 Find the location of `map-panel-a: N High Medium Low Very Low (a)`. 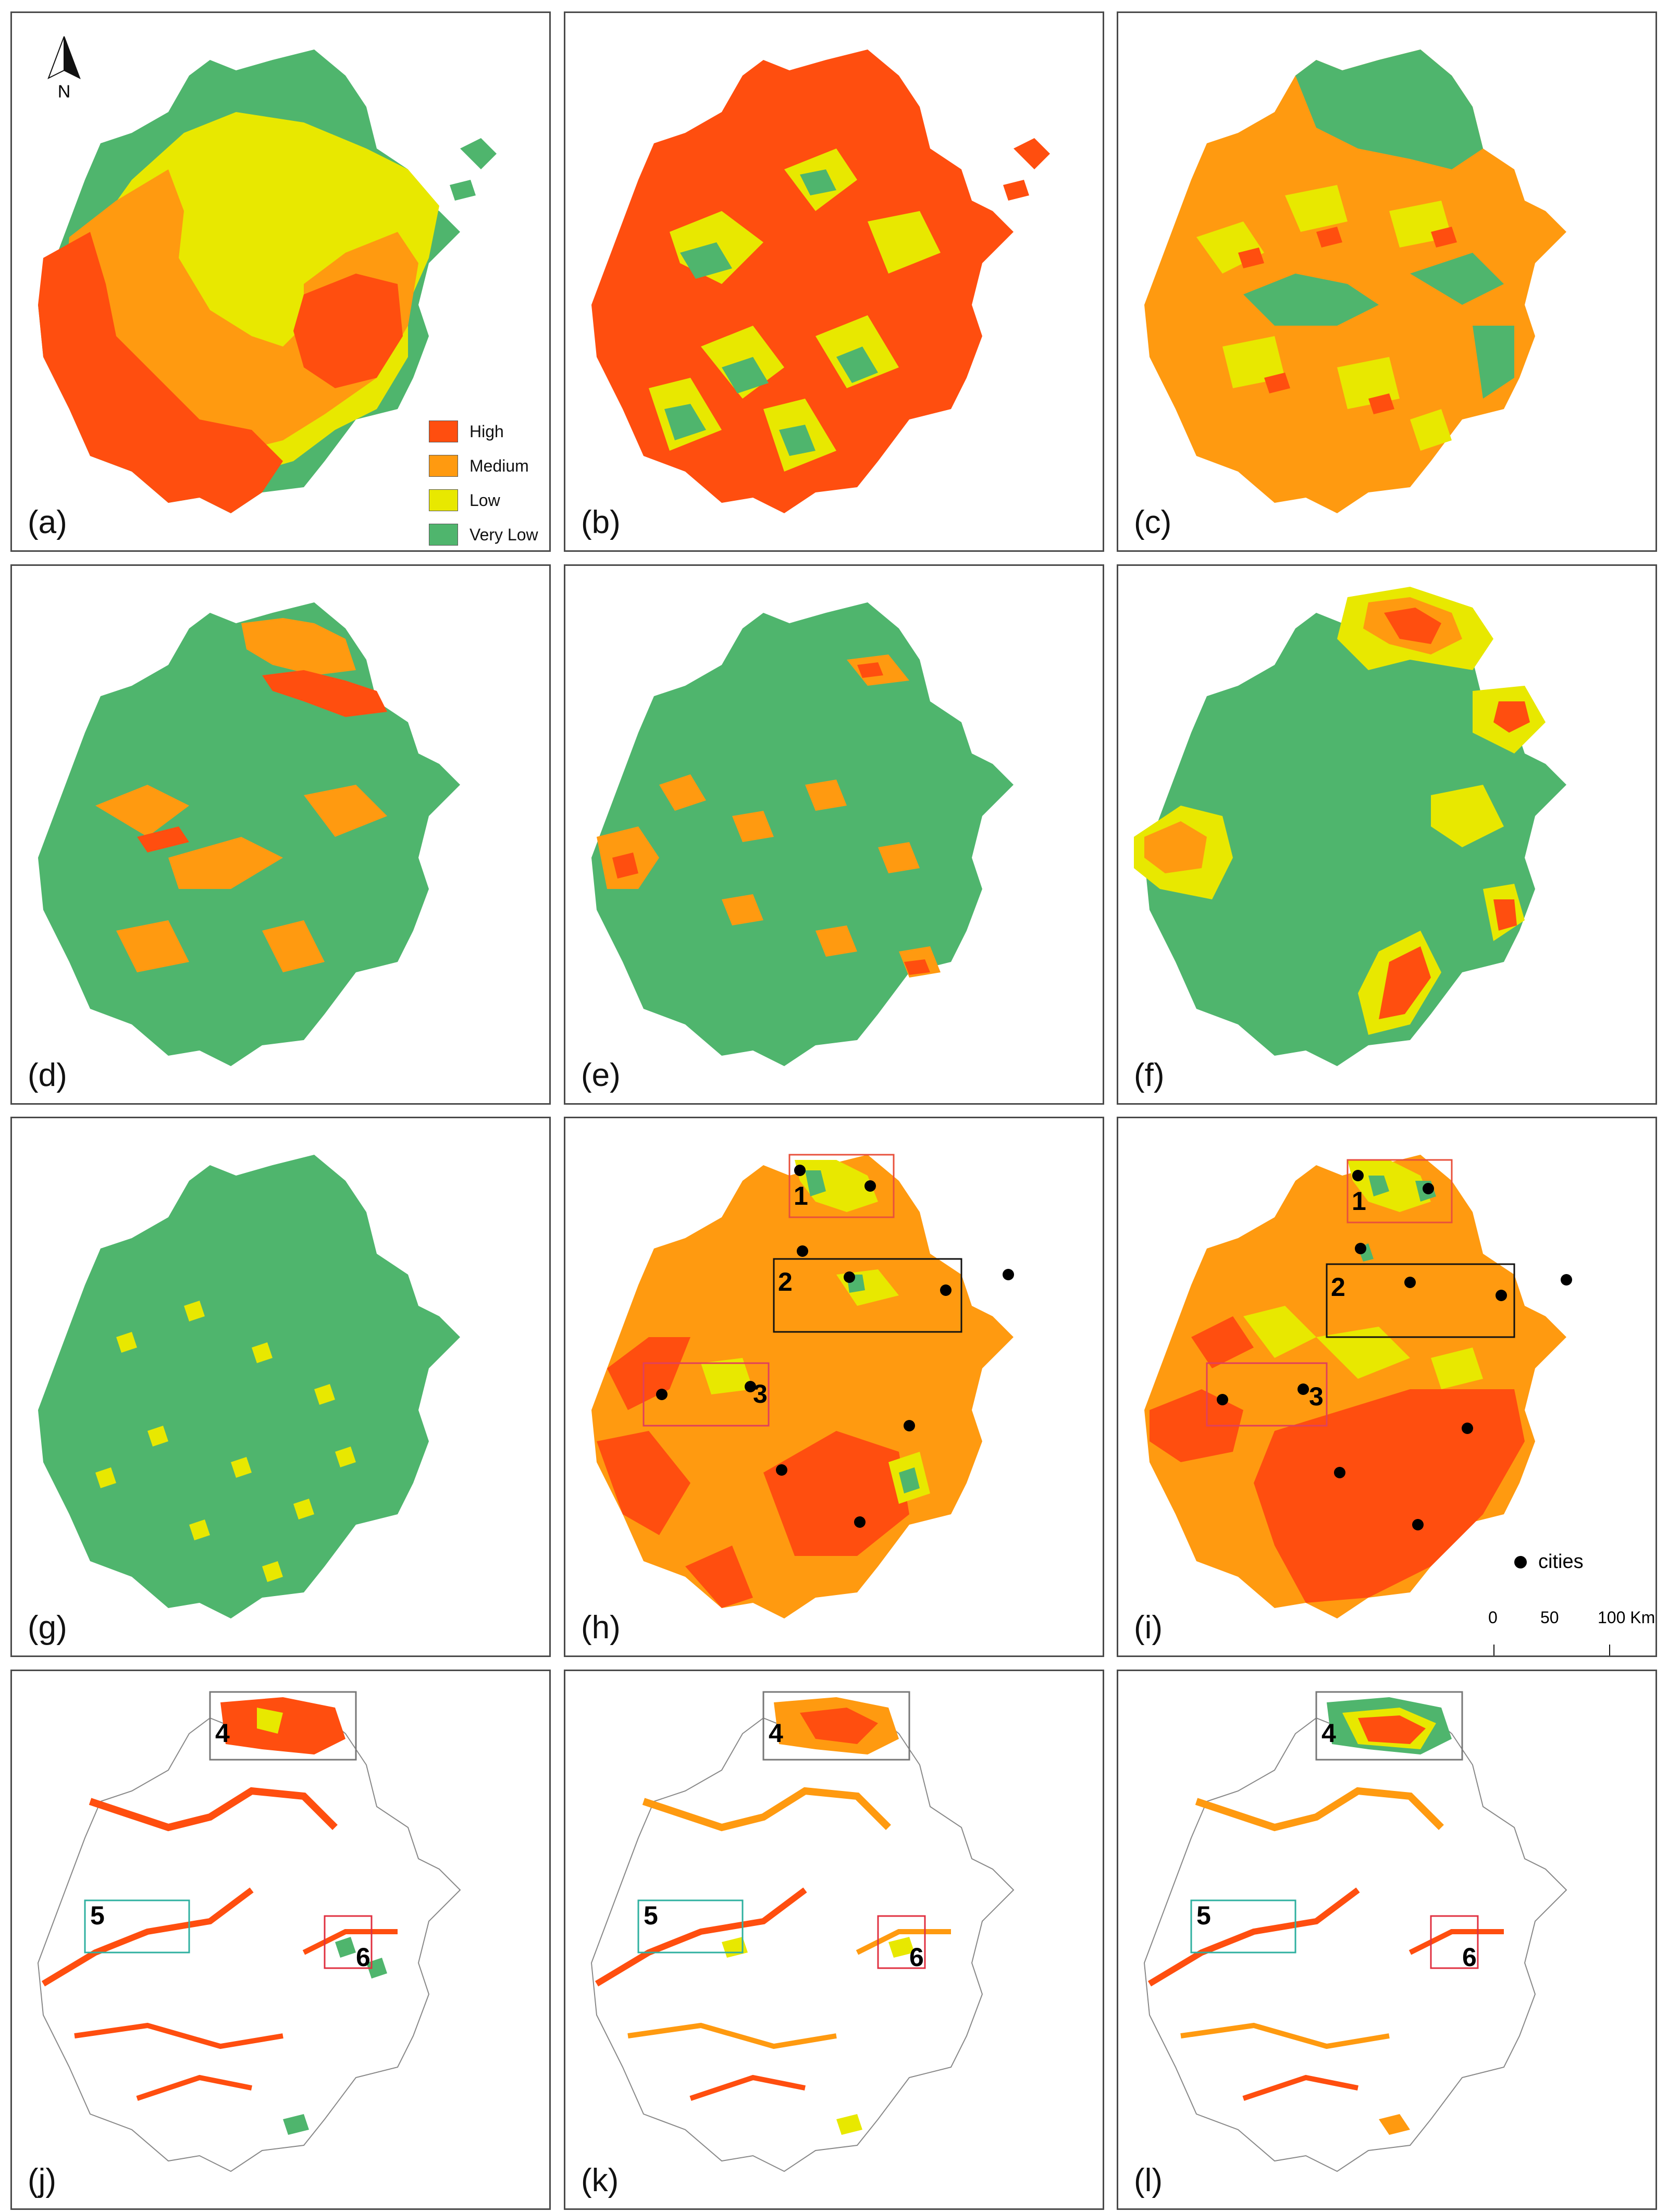

map-panel-a: N High Medium Low Very Low (a) is located at coordinates (280, 281).